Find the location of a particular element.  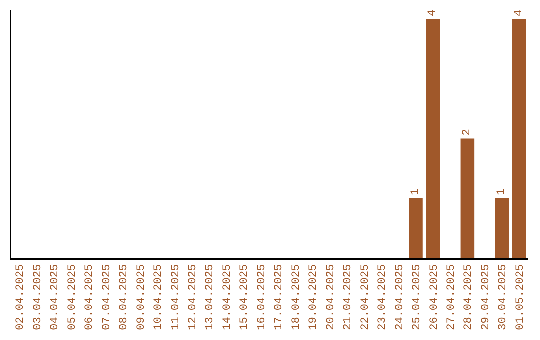

x-tick-label: 22.04.2025 is located at coordinates (366, 297).